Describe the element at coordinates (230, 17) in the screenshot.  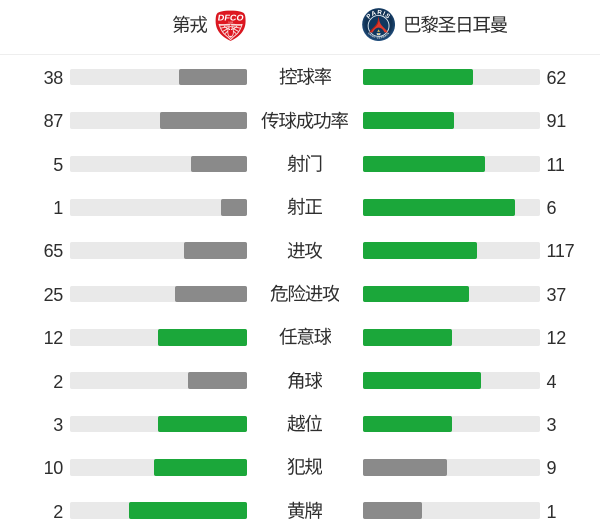
I see `svg-text: DFCO` at that location.